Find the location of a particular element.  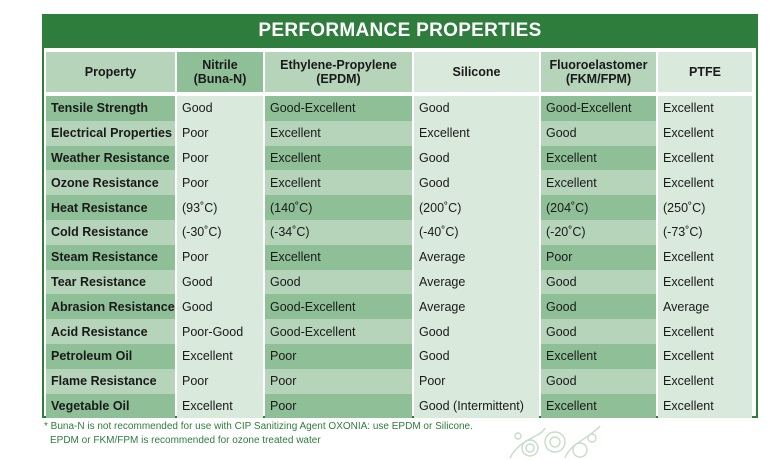

column-header: Ethylene-Propylene (EPDM) is located at coordinates (338, 72).